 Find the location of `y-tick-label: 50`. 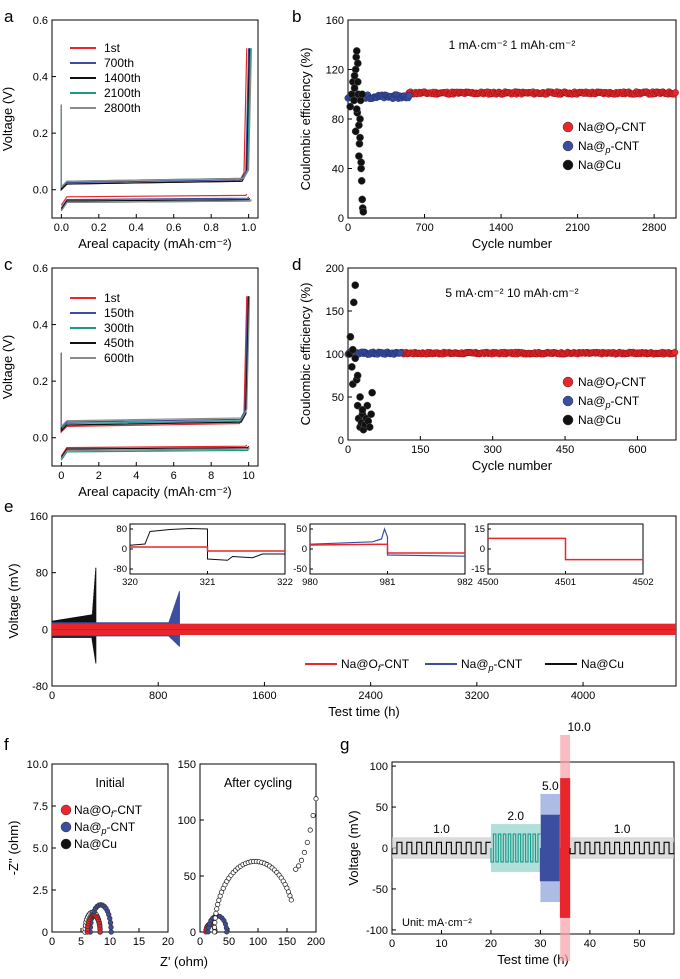

y-tick-label: 50 is located at coordinates (382, 808).